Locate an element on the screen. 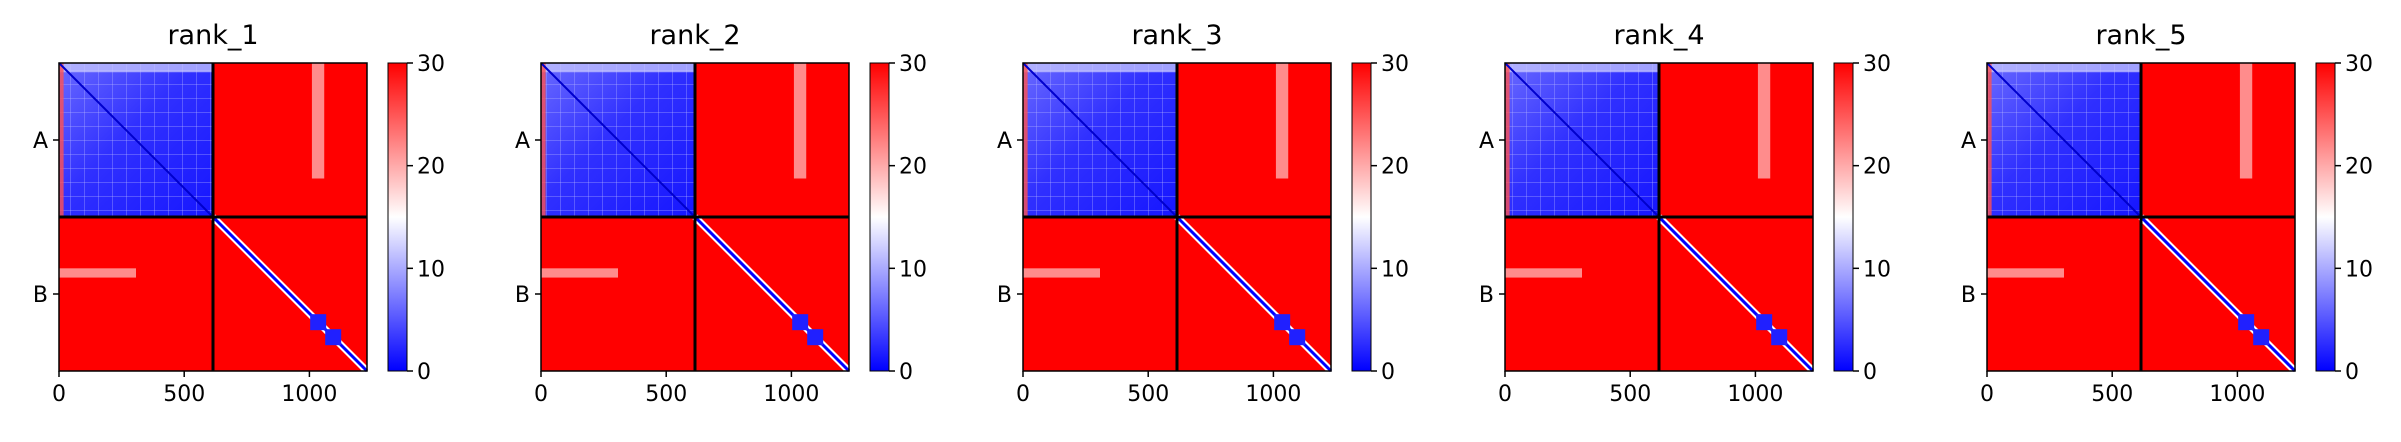  panel-title: rank_4 is located at coordinates (1658, 35).